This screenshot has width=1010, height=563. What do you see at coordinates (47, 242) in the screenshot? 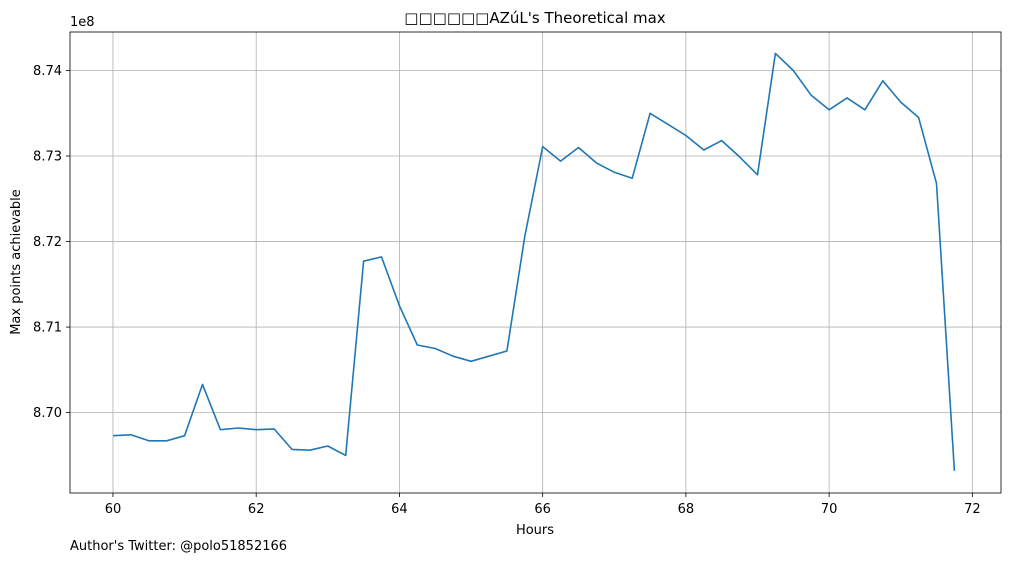
I see `y-tick-label: 8.72` at bounding box center [47, 242].